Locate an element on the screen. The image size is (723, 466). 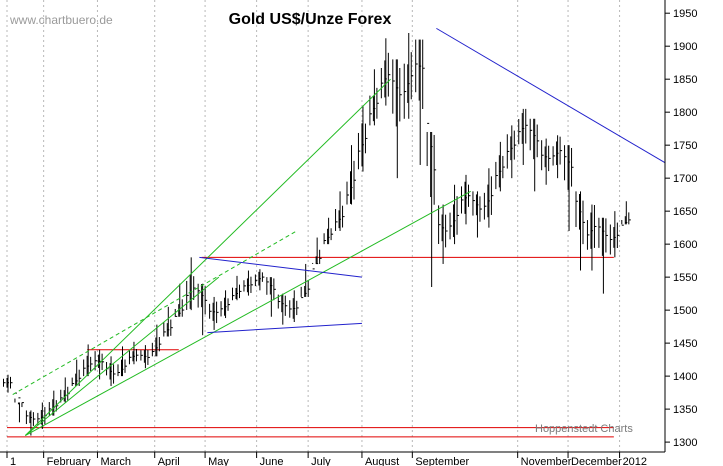
x-tick-label: July is located at coordinates (321, 461).